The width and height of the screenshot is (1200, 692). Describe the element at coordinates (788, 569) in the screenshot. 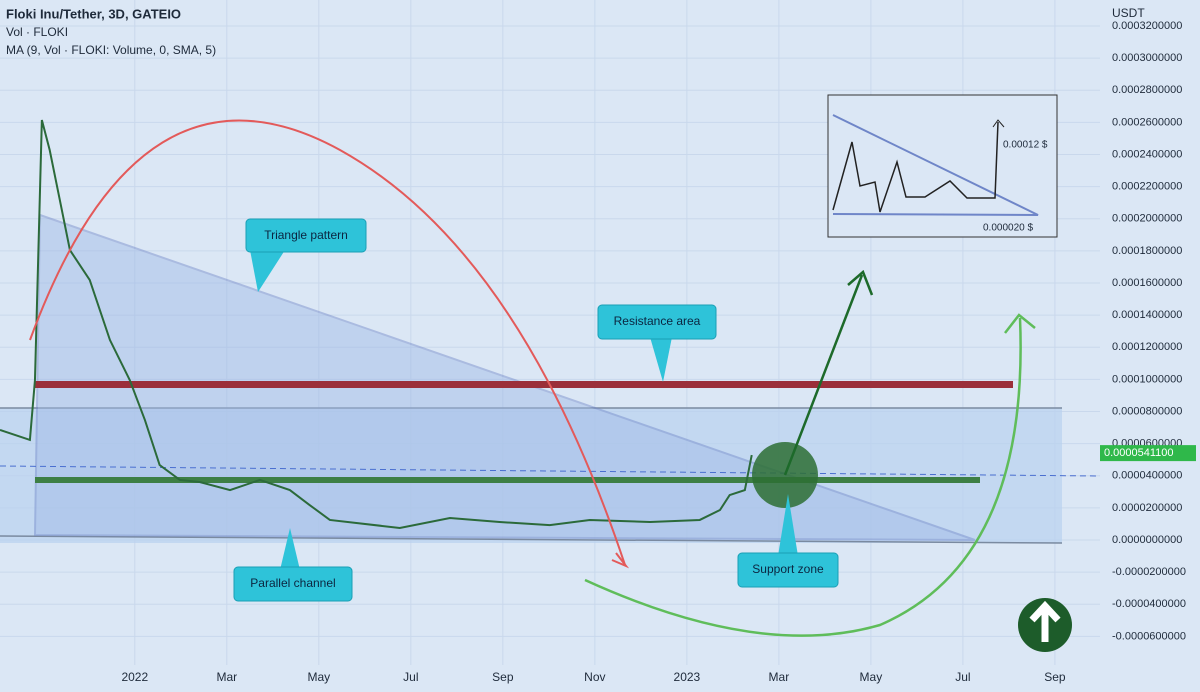

I see `annotation: Support zone` at that location.